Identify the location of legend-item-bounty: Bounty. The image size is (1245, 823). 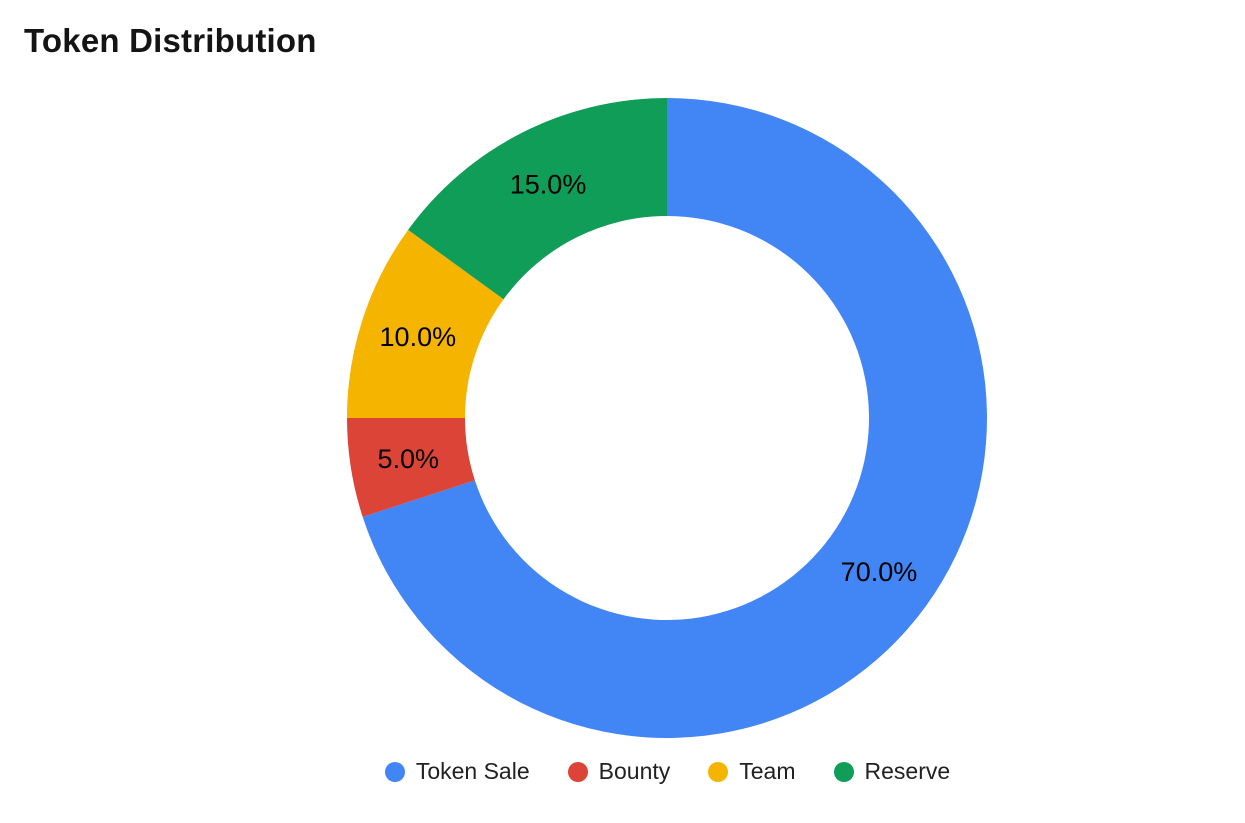
(619, 771).